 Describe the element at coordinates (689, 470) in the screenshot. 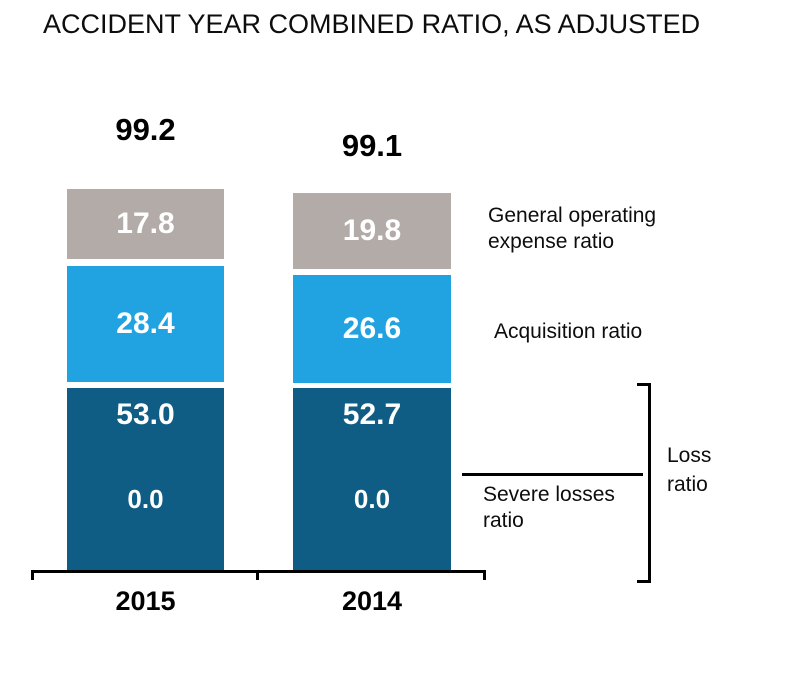

I see `loss-ratio-label: Loss ratio` at that location.